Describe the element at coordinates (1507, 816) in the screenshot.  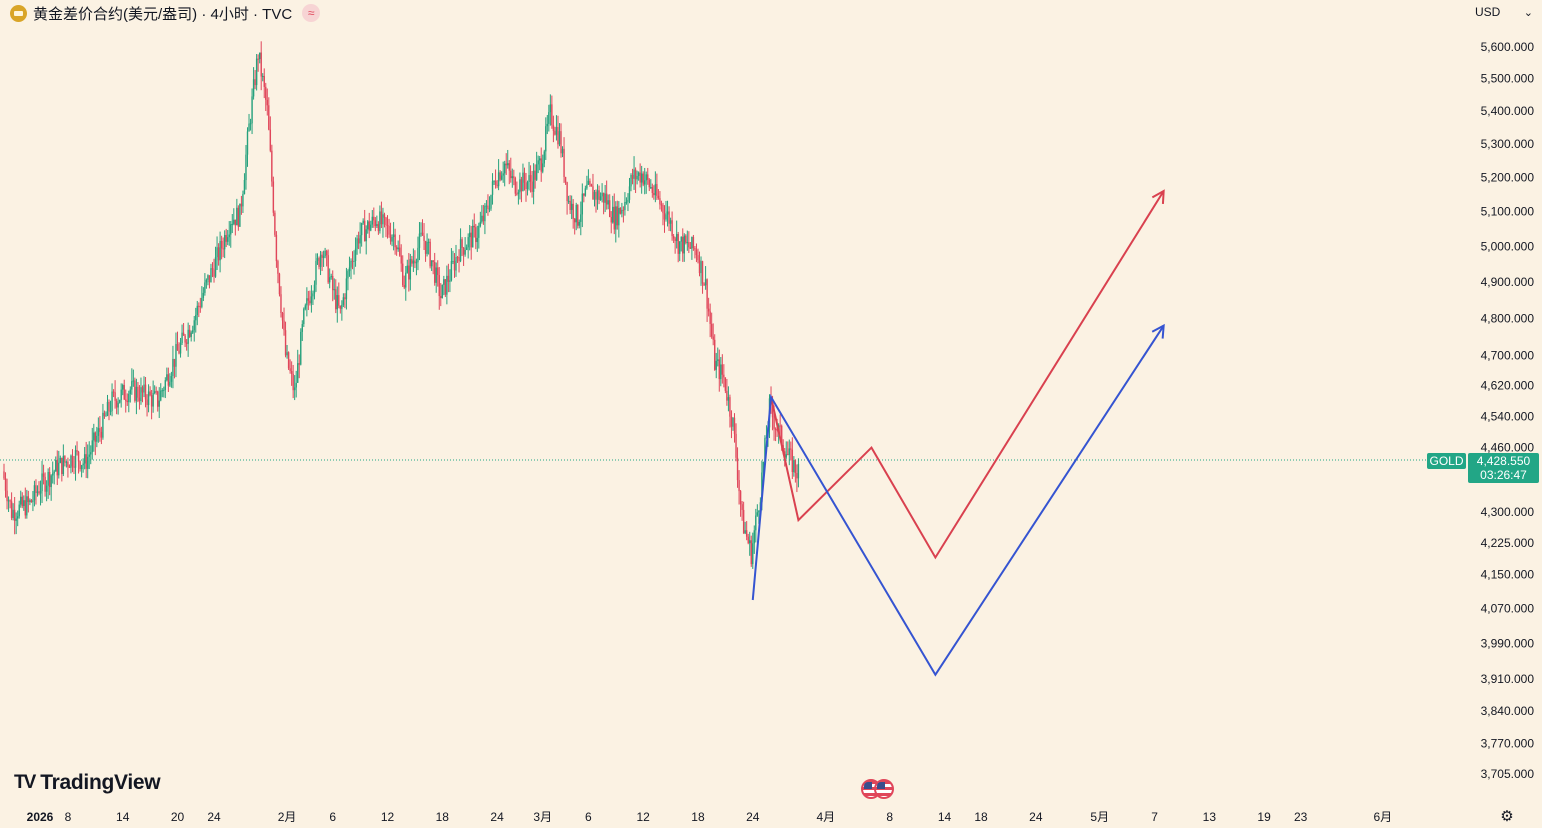
I see `settings-icon: ⚙` at that location.